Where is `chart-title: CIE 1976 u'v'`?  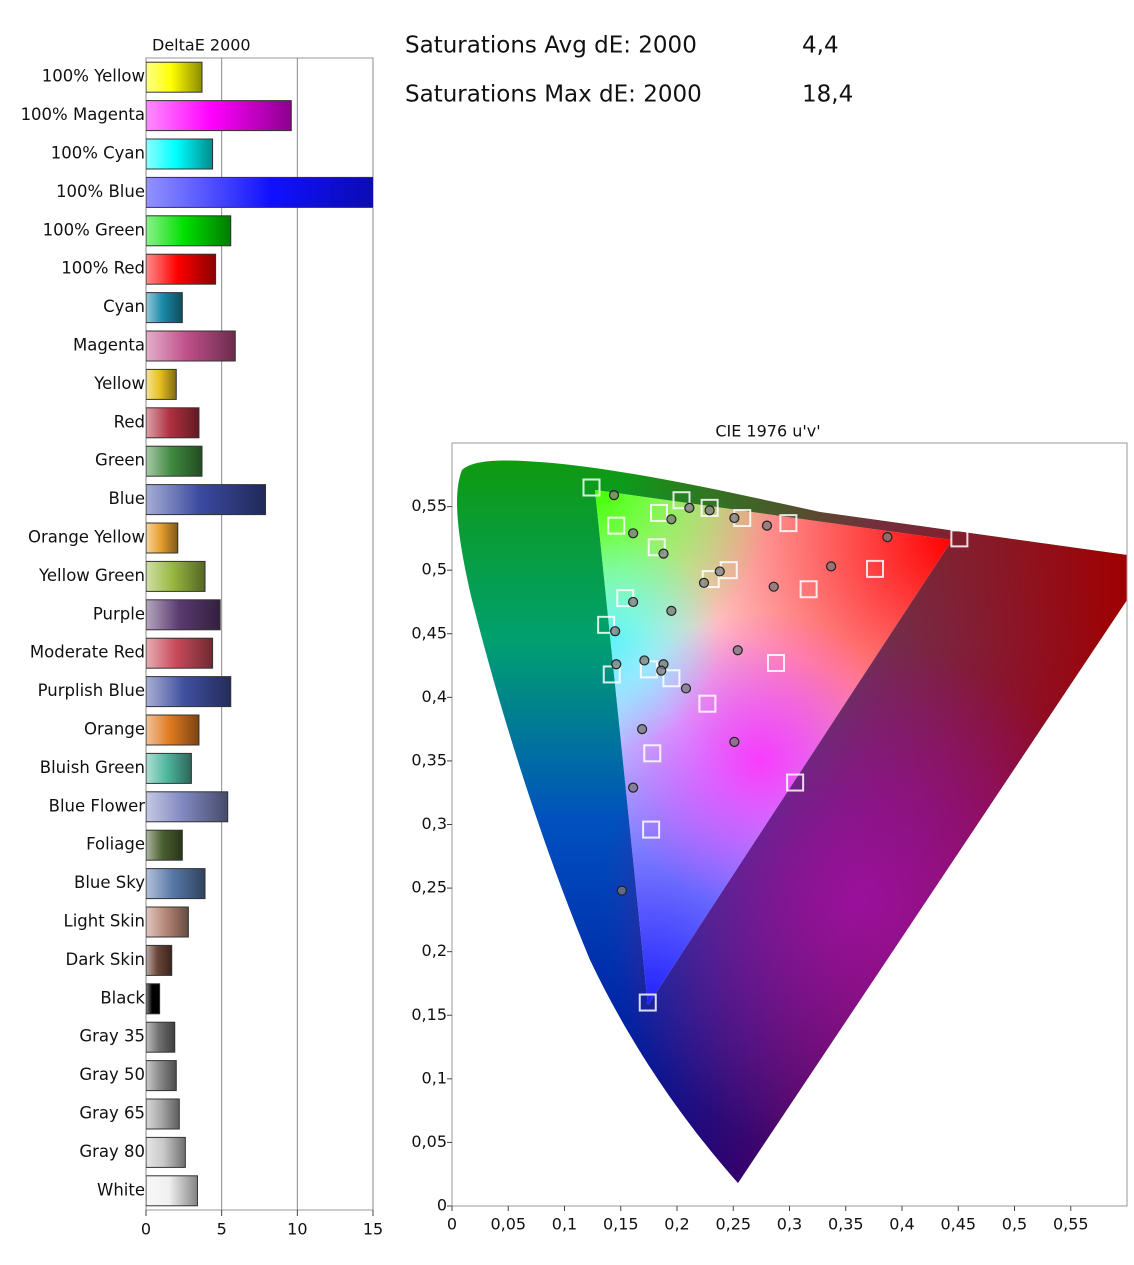 chart-title: CIE 1976 u'v' is located at coordinates (767, 431).